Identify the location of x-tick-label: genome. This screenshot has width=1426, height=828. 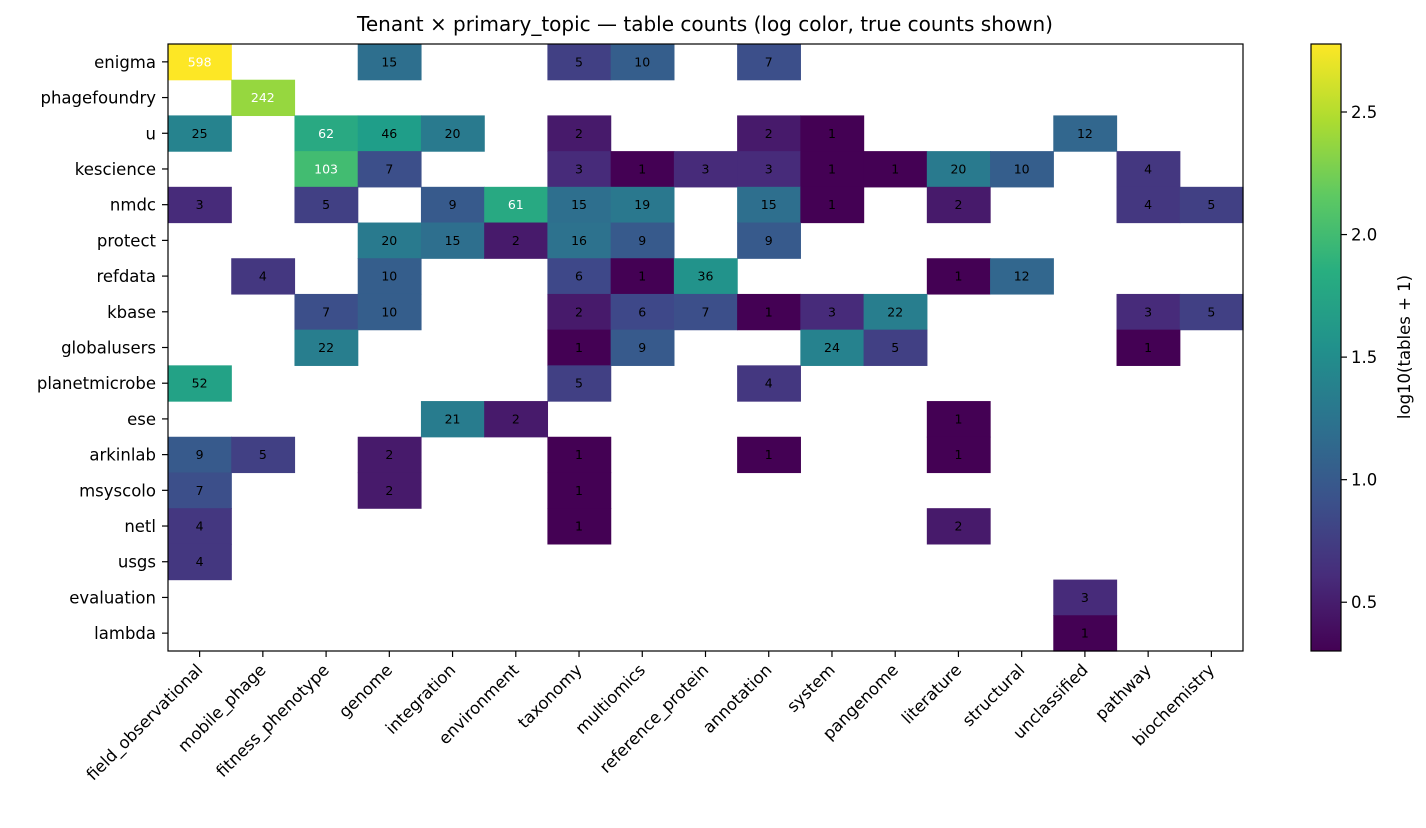
(365, 690).